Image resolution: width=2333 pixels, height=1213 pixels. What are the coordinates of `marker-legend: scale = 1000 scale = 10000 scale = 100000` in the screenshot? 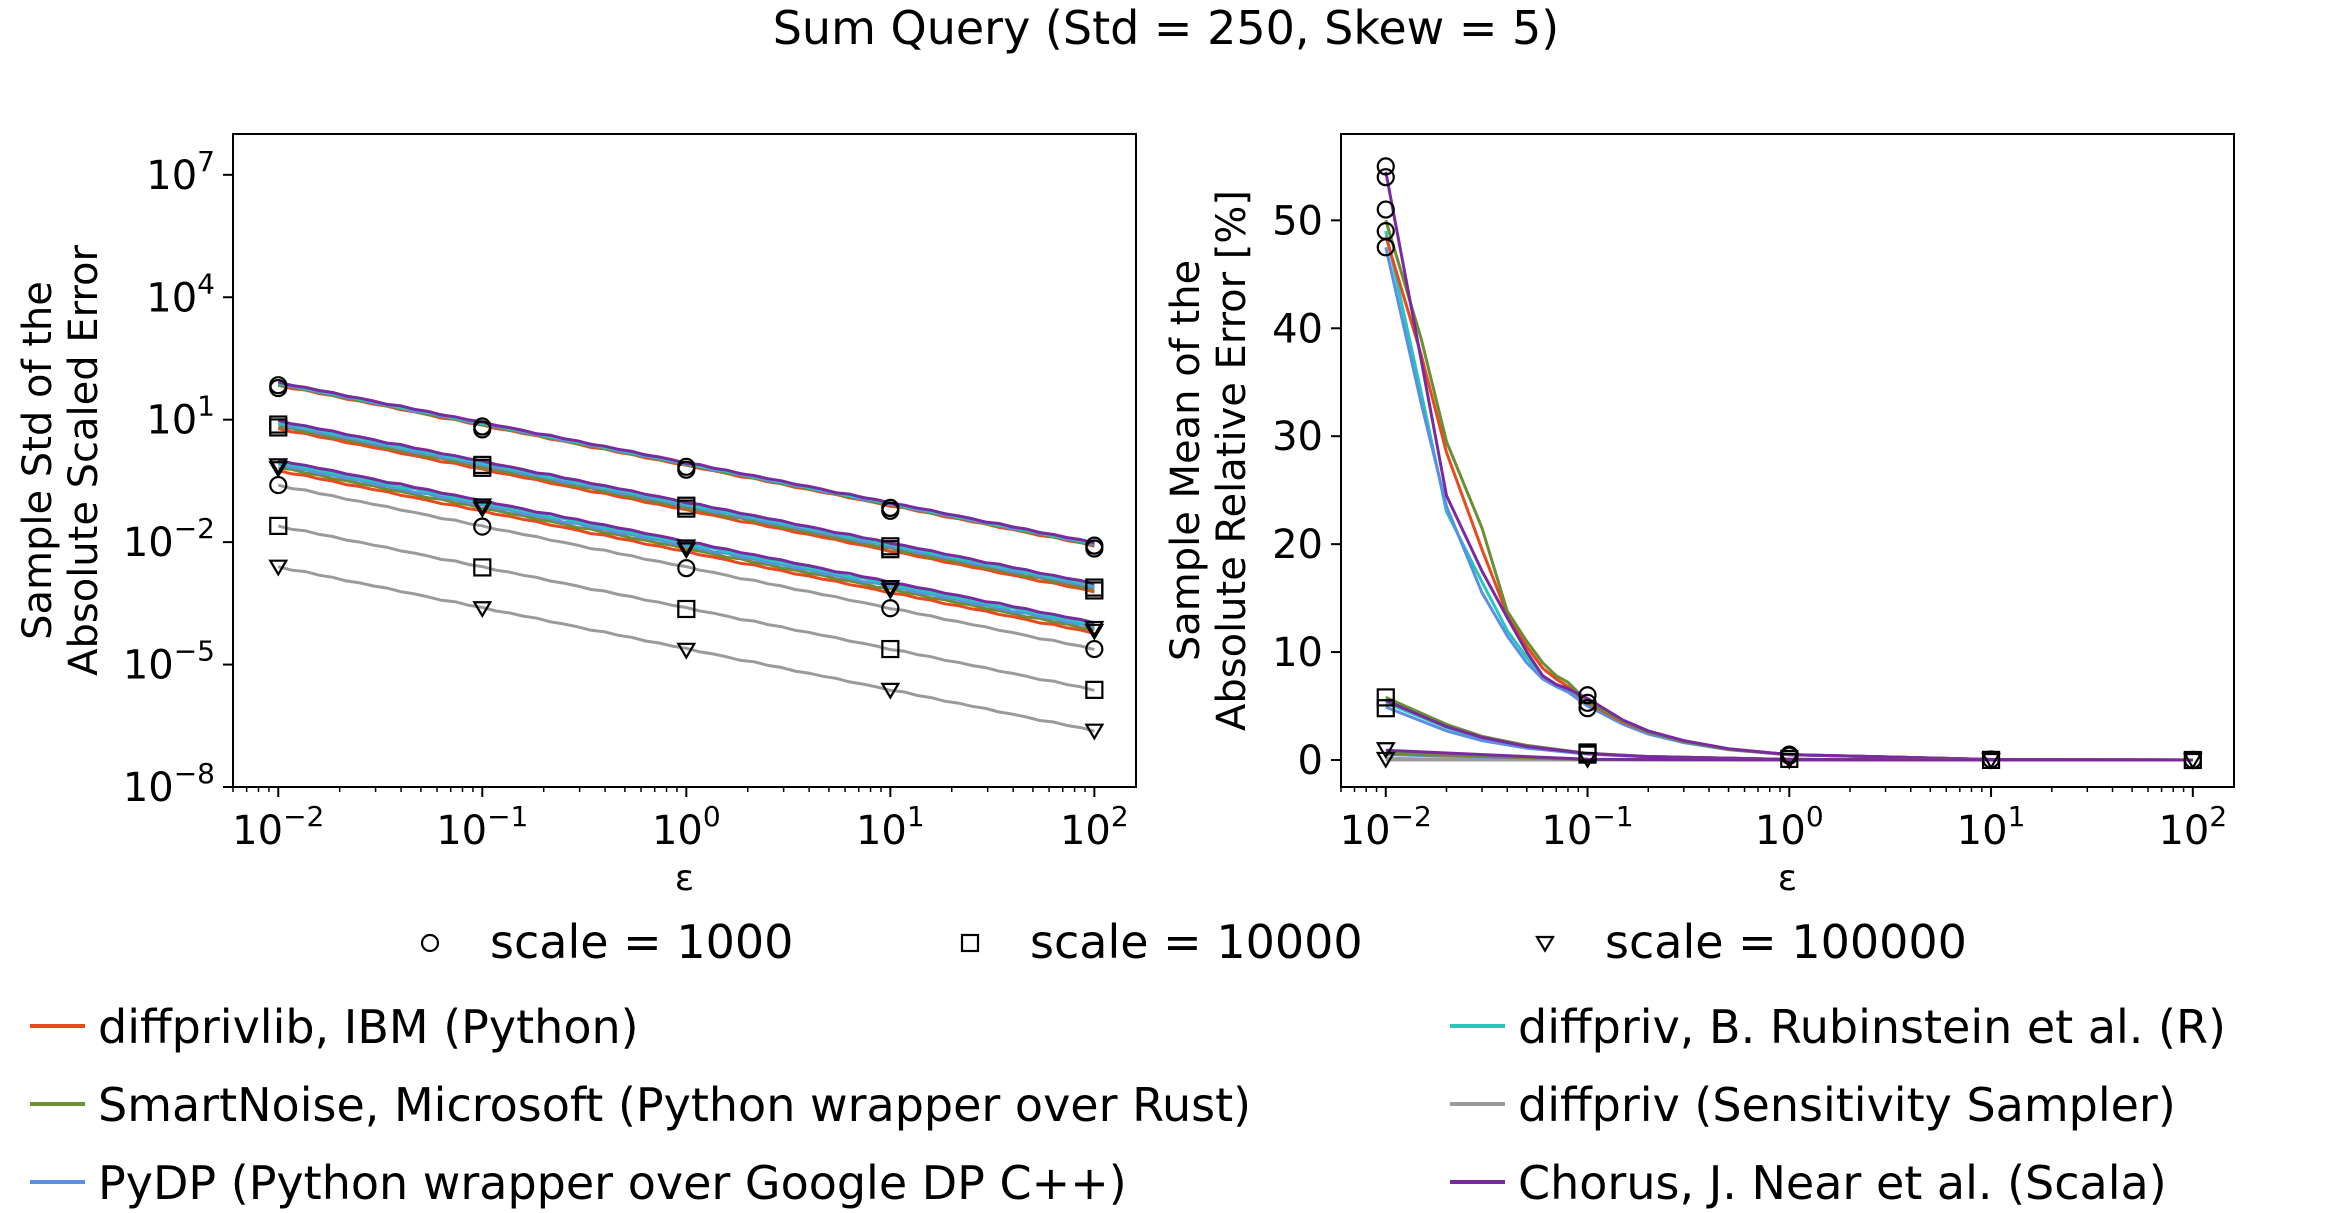 It's located at (1193, 942).